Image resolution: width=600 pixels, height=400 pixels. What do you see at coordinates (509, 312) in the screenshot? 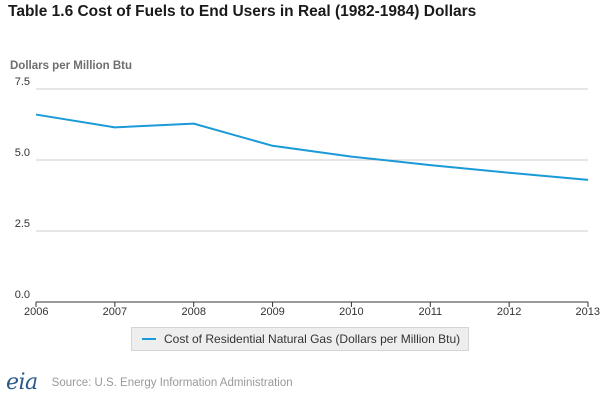
I see `x-tick-label: 2012` at bounding box center [509, 312].